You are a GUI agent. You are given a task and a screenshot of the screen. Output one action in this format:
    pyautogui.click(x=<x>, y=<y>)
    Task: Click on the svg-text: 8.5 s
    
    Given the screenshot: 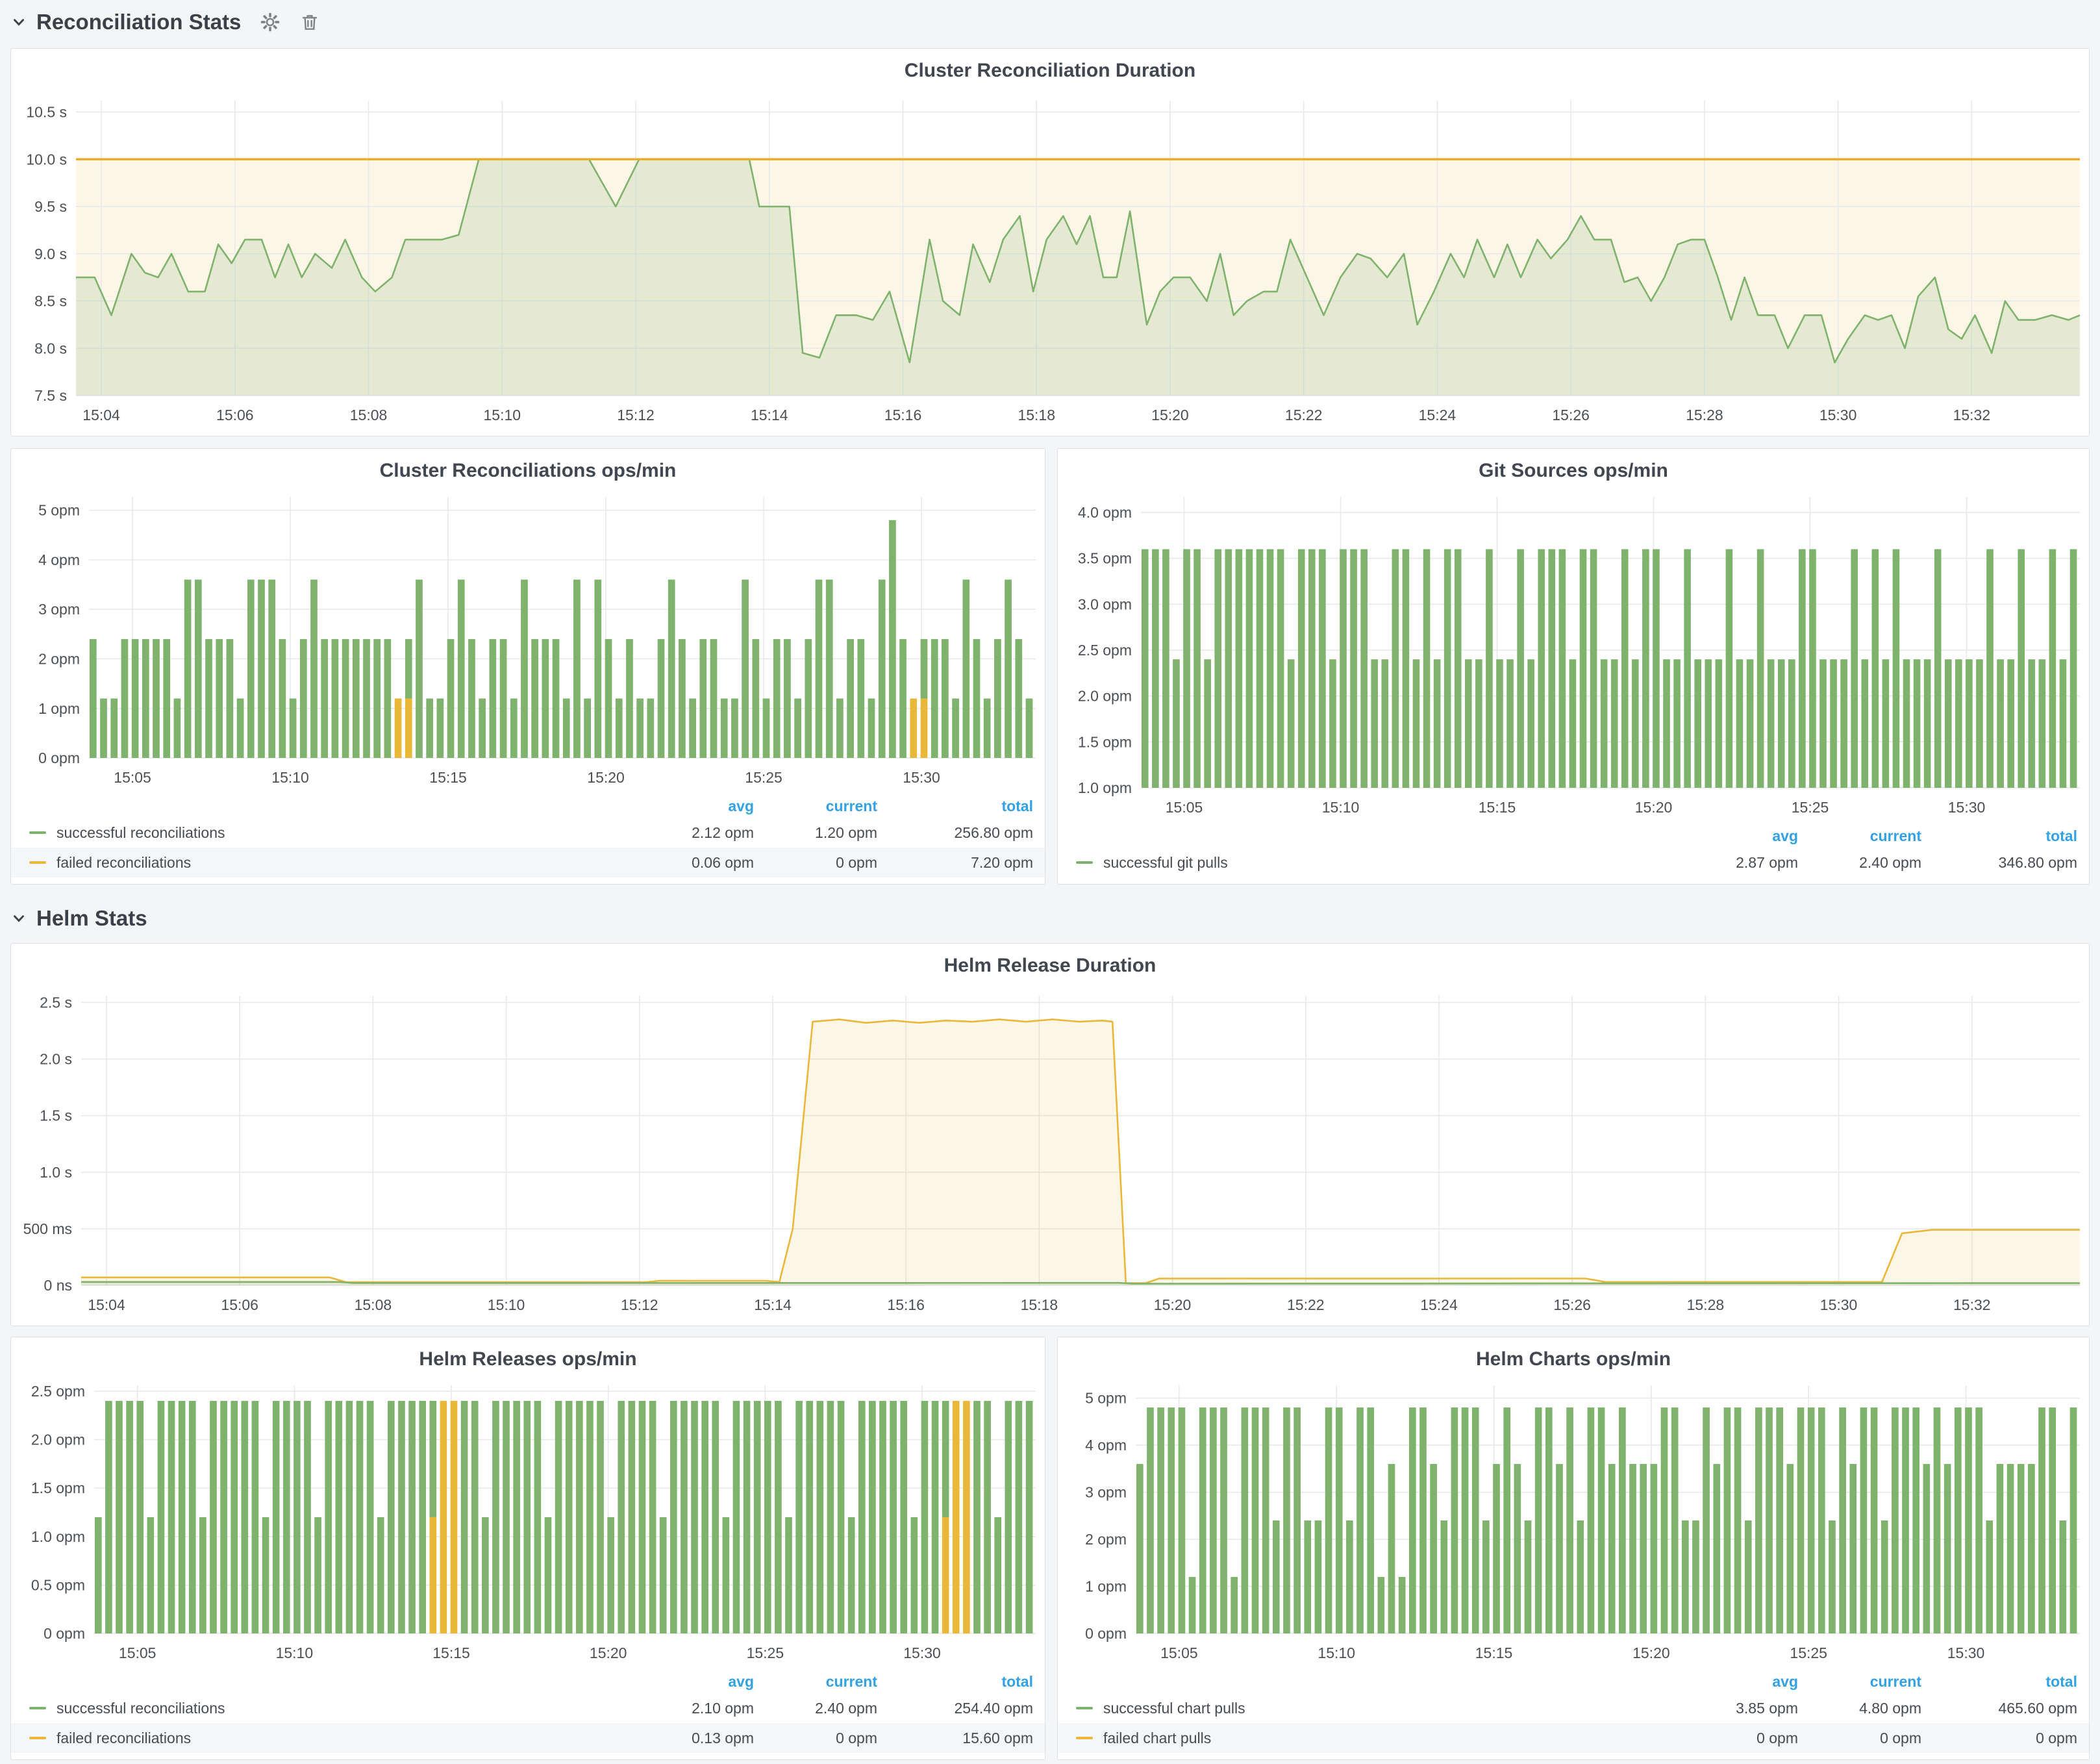 What is the action you would take?
    pyautogui.click(x=50, y=301)
    